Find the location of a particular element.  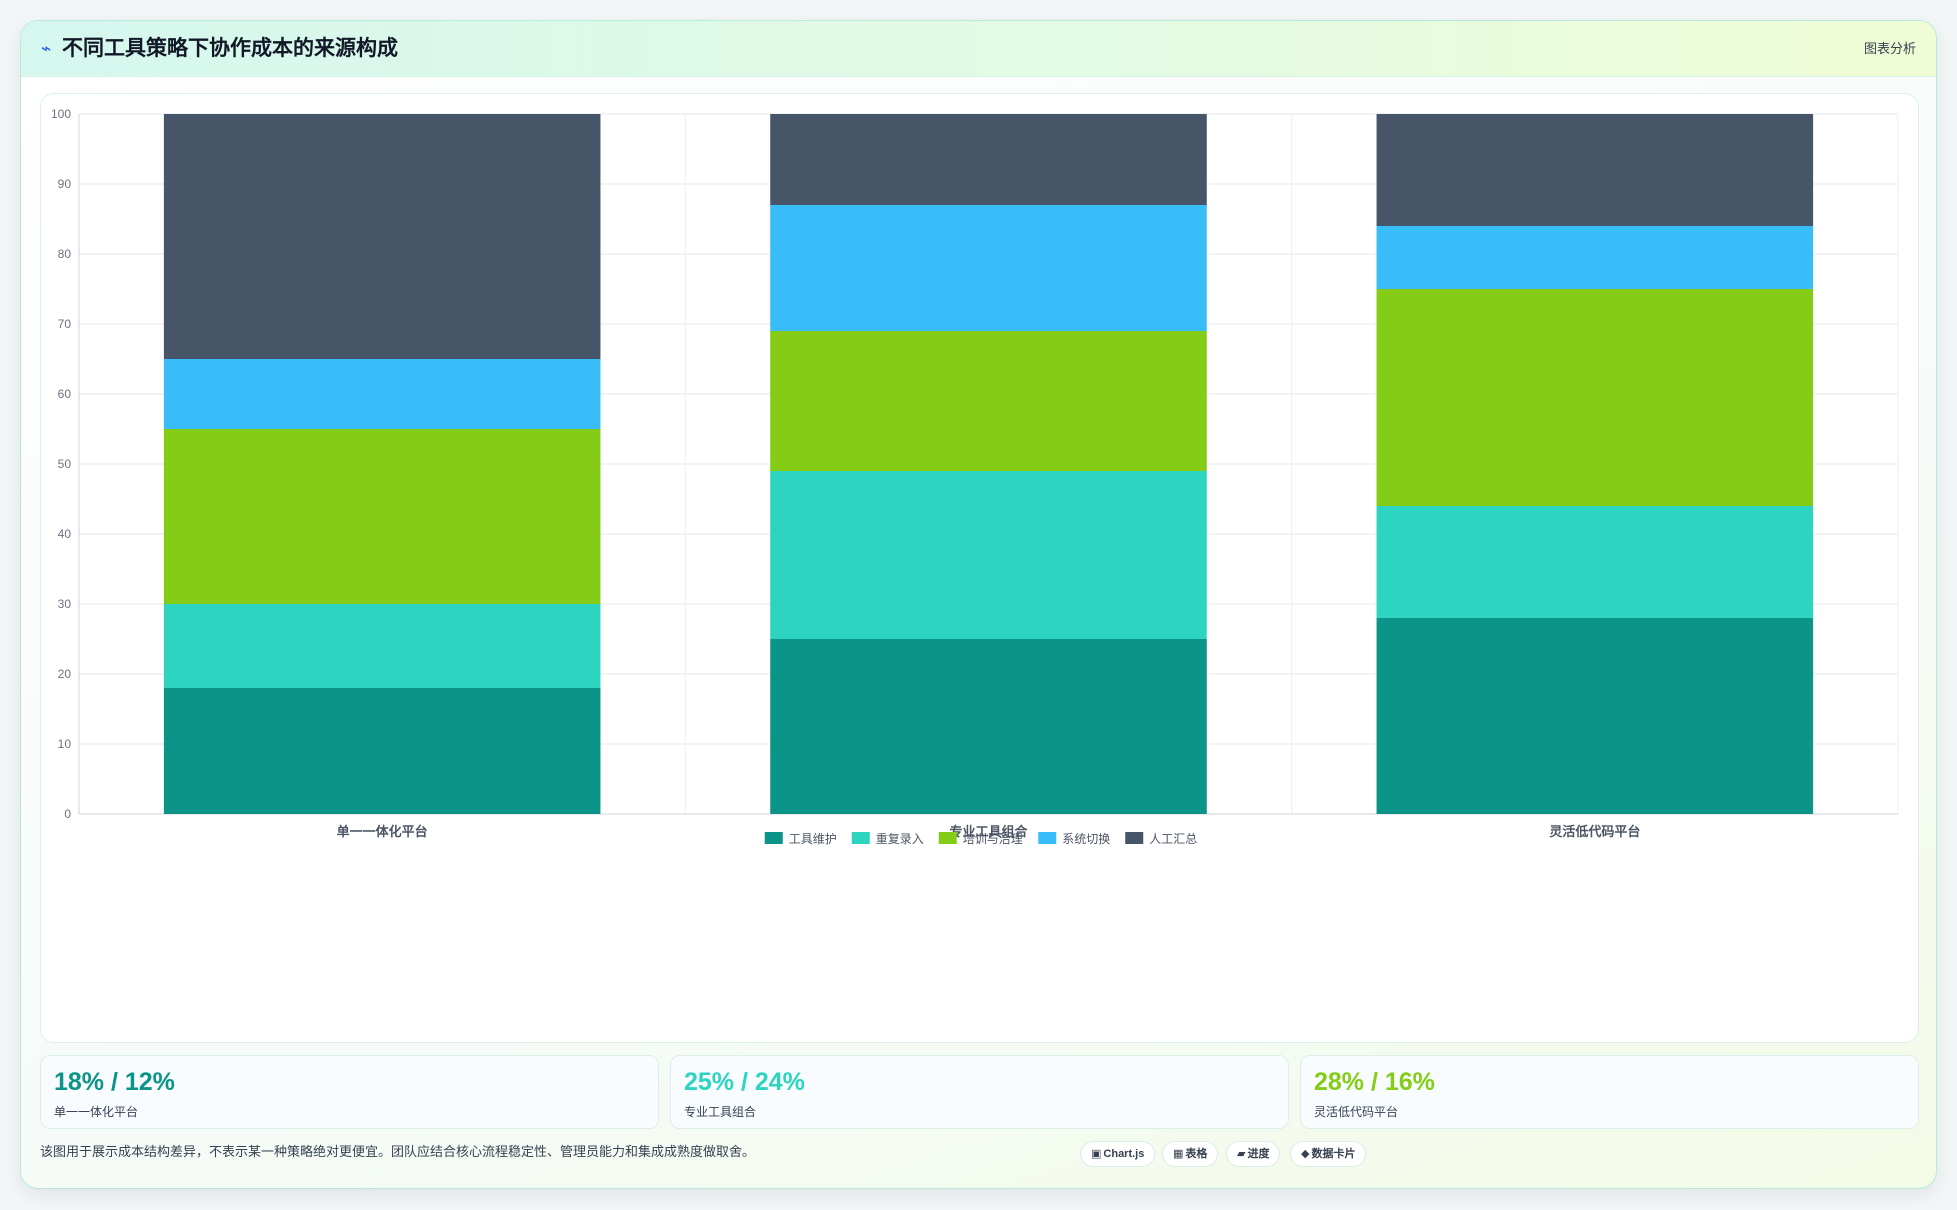

x-tick-label: 灵活低代码平台 is located at coordinates (1594, 831).